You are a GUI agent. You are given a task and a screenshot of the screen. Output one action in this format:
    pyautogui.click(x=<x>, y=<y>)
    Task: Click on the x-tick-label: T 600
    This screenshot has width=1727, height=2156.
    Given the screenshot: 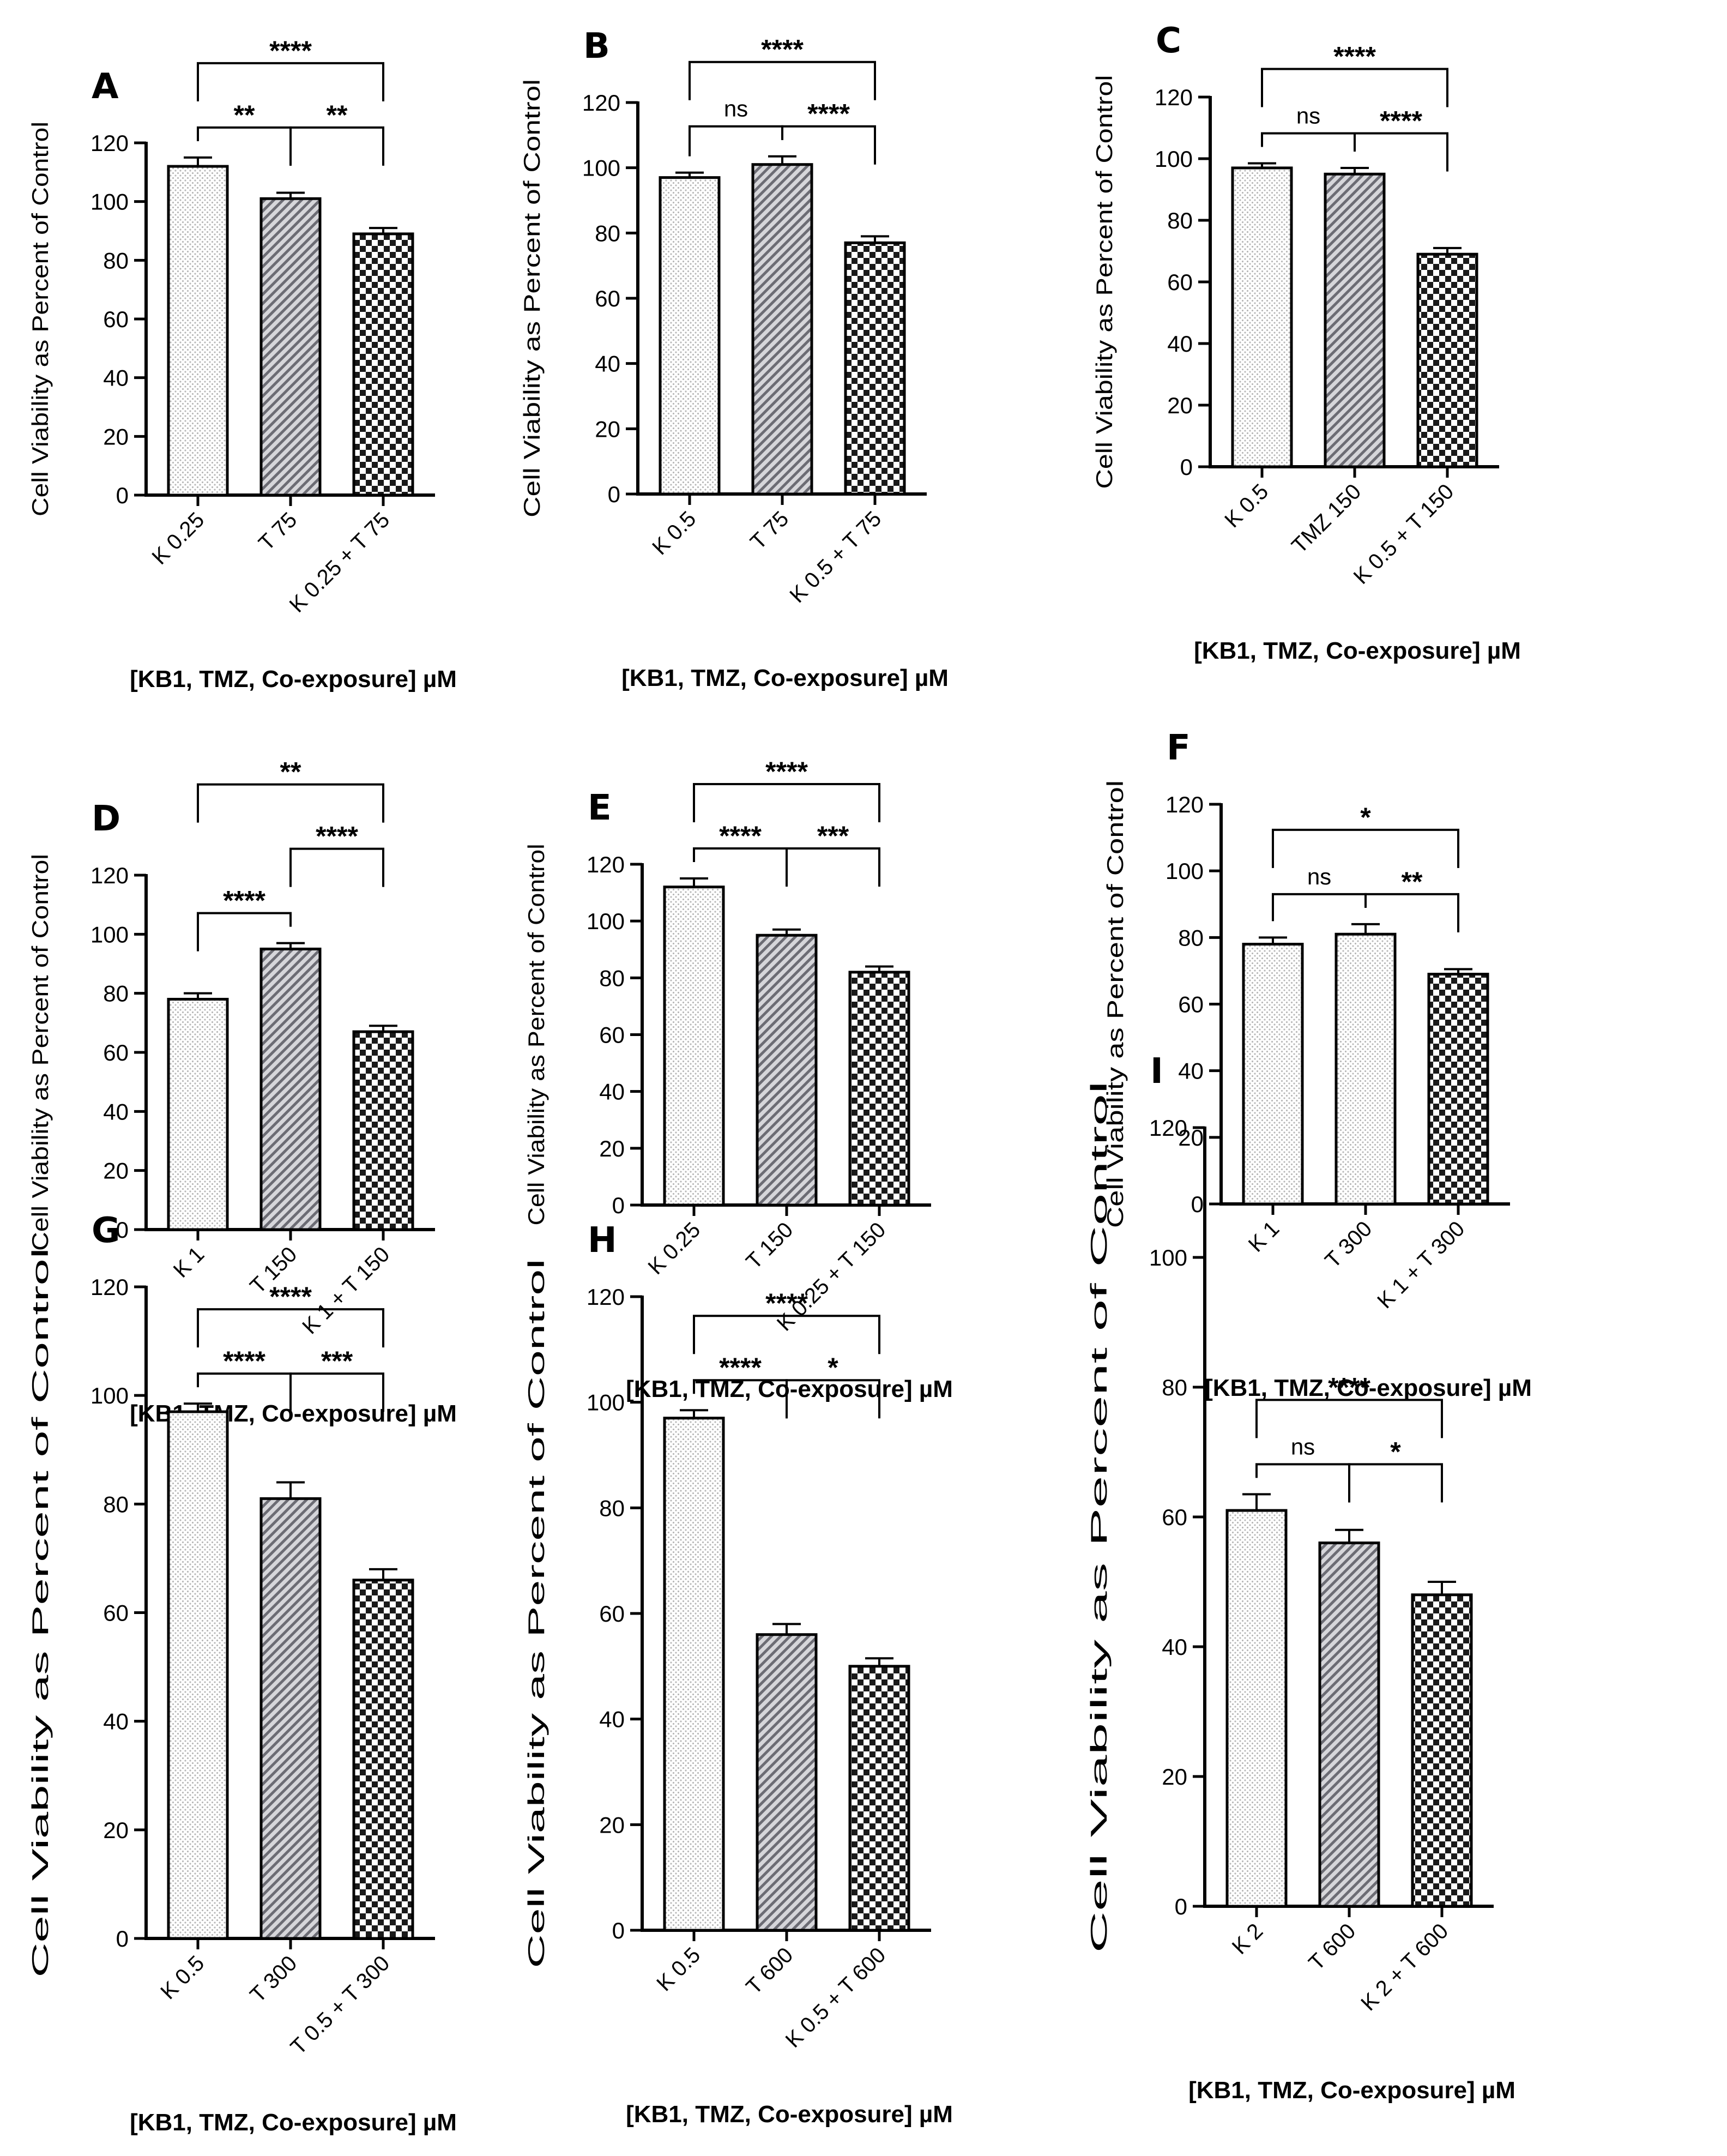 What is the action you would take?
    pyautogui.click(x=1332, y=1947)
    